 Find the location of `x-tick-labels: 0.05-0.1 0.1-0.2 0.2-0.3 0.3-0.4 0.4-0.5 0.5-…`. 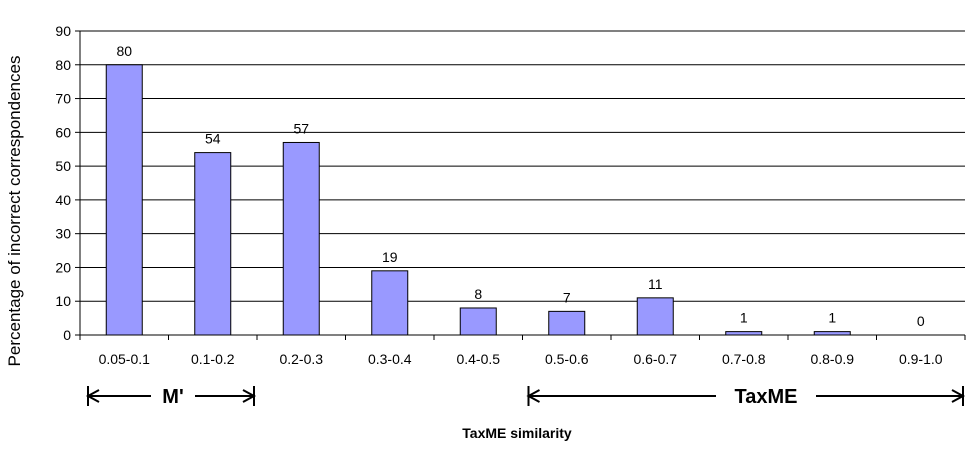

x-tick-labels: 0.05-0.1 0.1-0.2 0.2-0.3 0.3-0.4 0.4-0.5 0.5-… is located at coordinates (521, 359).